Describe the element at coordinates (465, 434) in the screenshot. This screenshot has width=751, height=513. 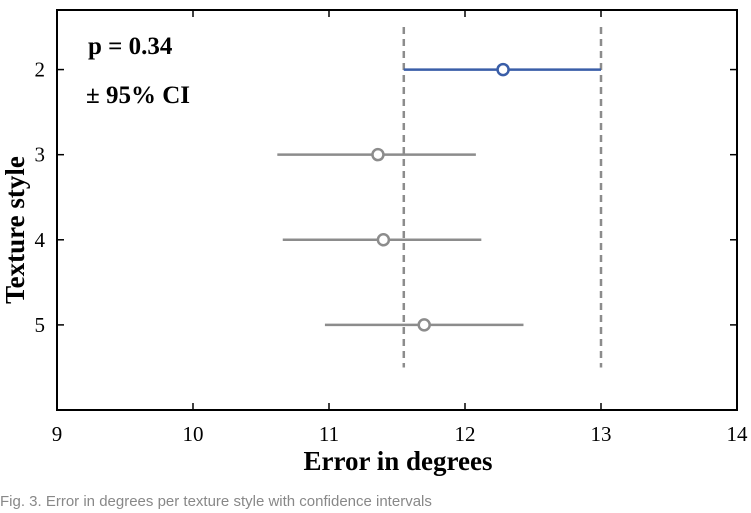
I see `x-tick-label-12: 12` at that location.